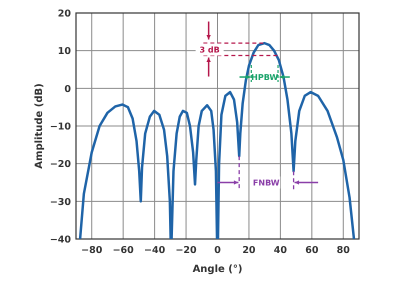 Image resolution: width=410 pixels, height=290 pixels. Describe the element at coordinates (61, 202) in the screenshot. I see `y-tick-label: −30` at that location.